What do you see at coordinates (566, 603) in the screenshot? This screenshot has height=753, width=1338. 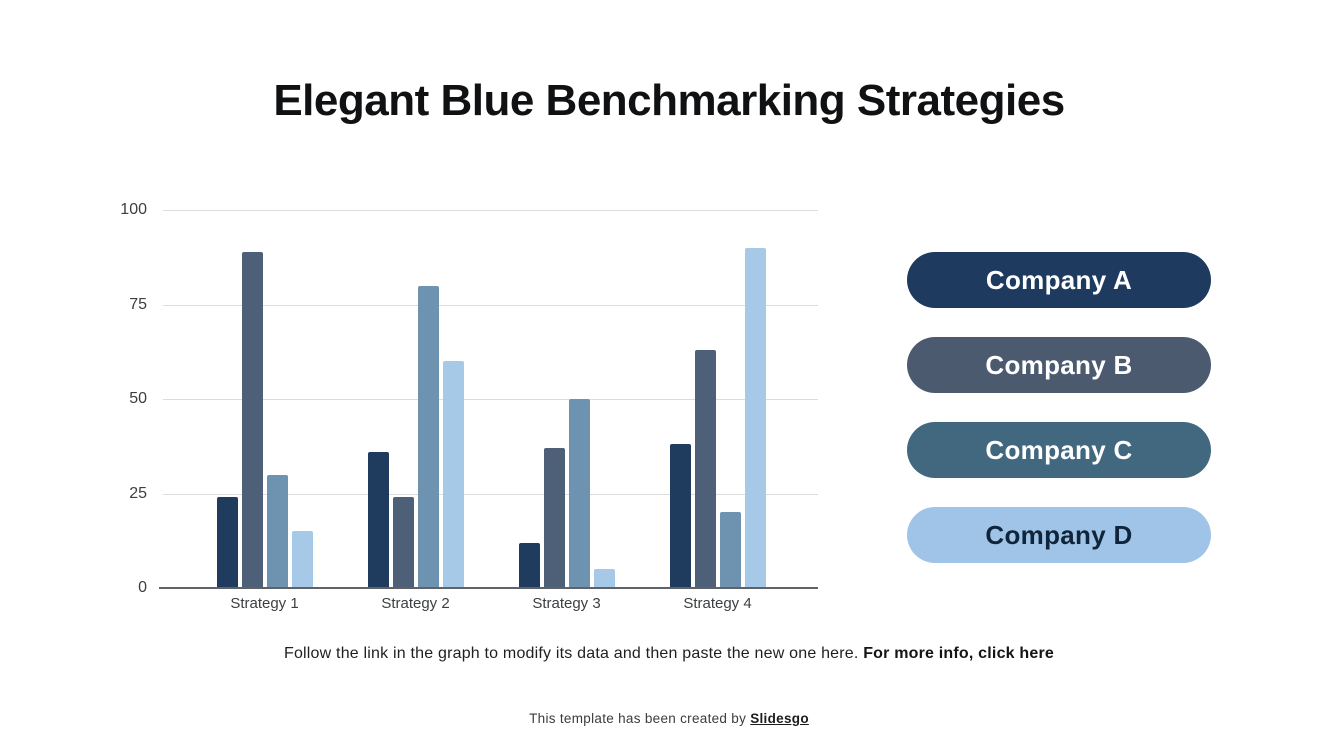 I see `x-axis-label-strategy-3: Strategy 3` at bounding box center [566, 603].